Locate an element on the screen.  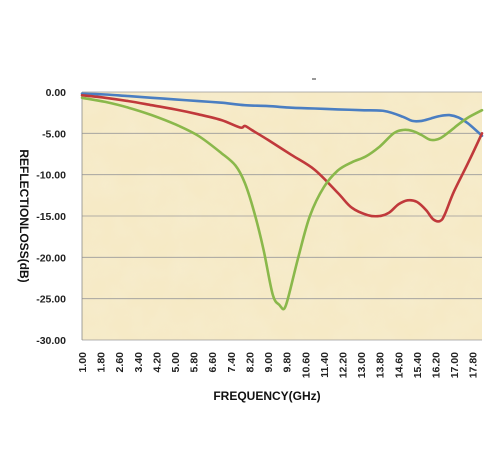
x-tick-label: 5.00 is located at coordinates (176, 362).